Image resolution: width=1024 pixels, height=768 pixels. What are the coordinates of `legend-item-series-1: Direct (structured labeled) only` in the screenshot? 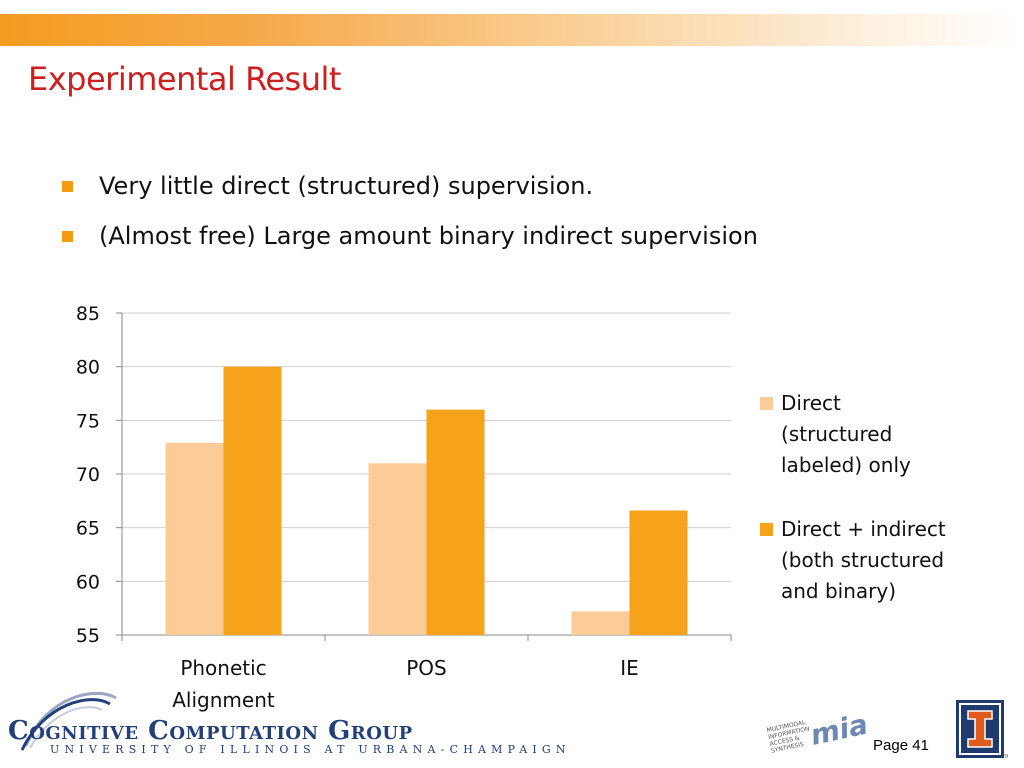 It's located at (860, 434).